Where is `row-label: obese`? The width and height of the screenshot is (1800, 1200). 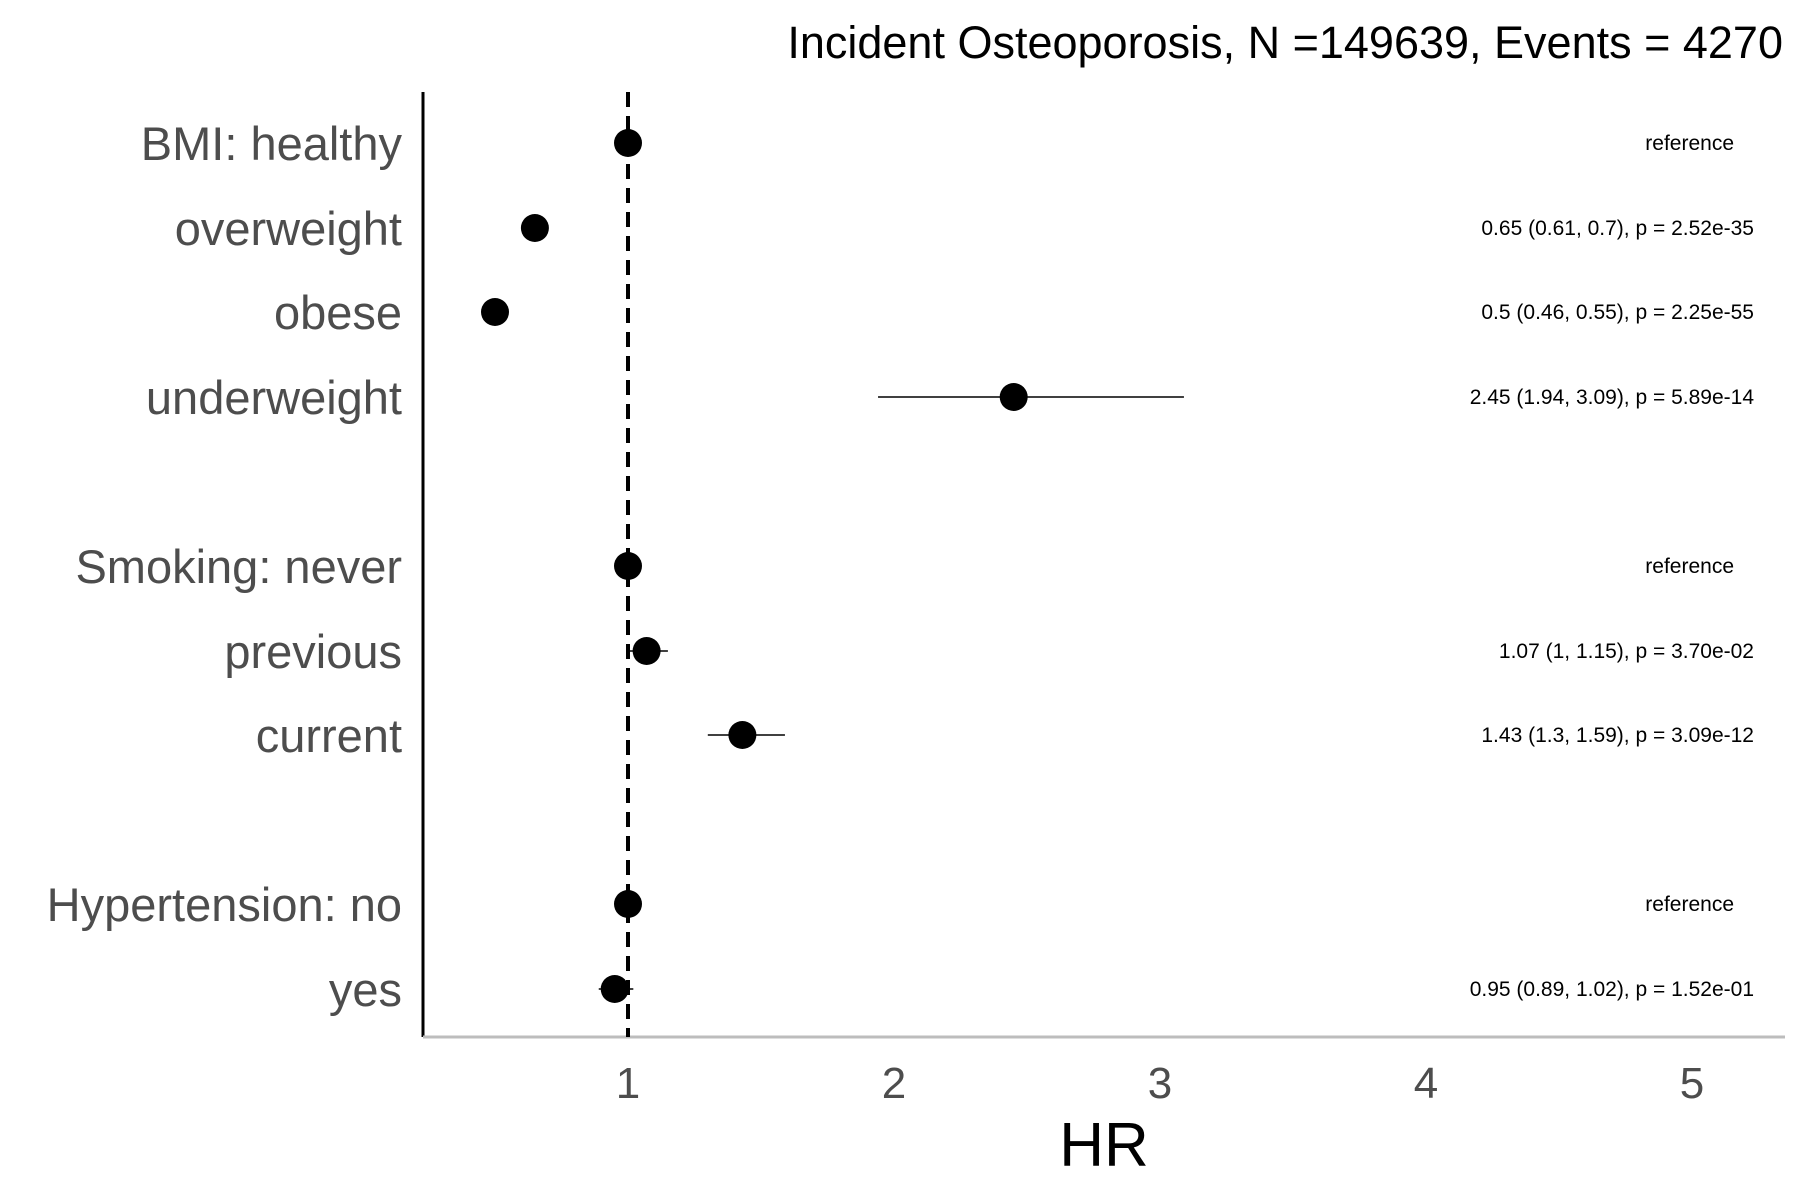
row-label: obese is located at coordinates (338, 312).